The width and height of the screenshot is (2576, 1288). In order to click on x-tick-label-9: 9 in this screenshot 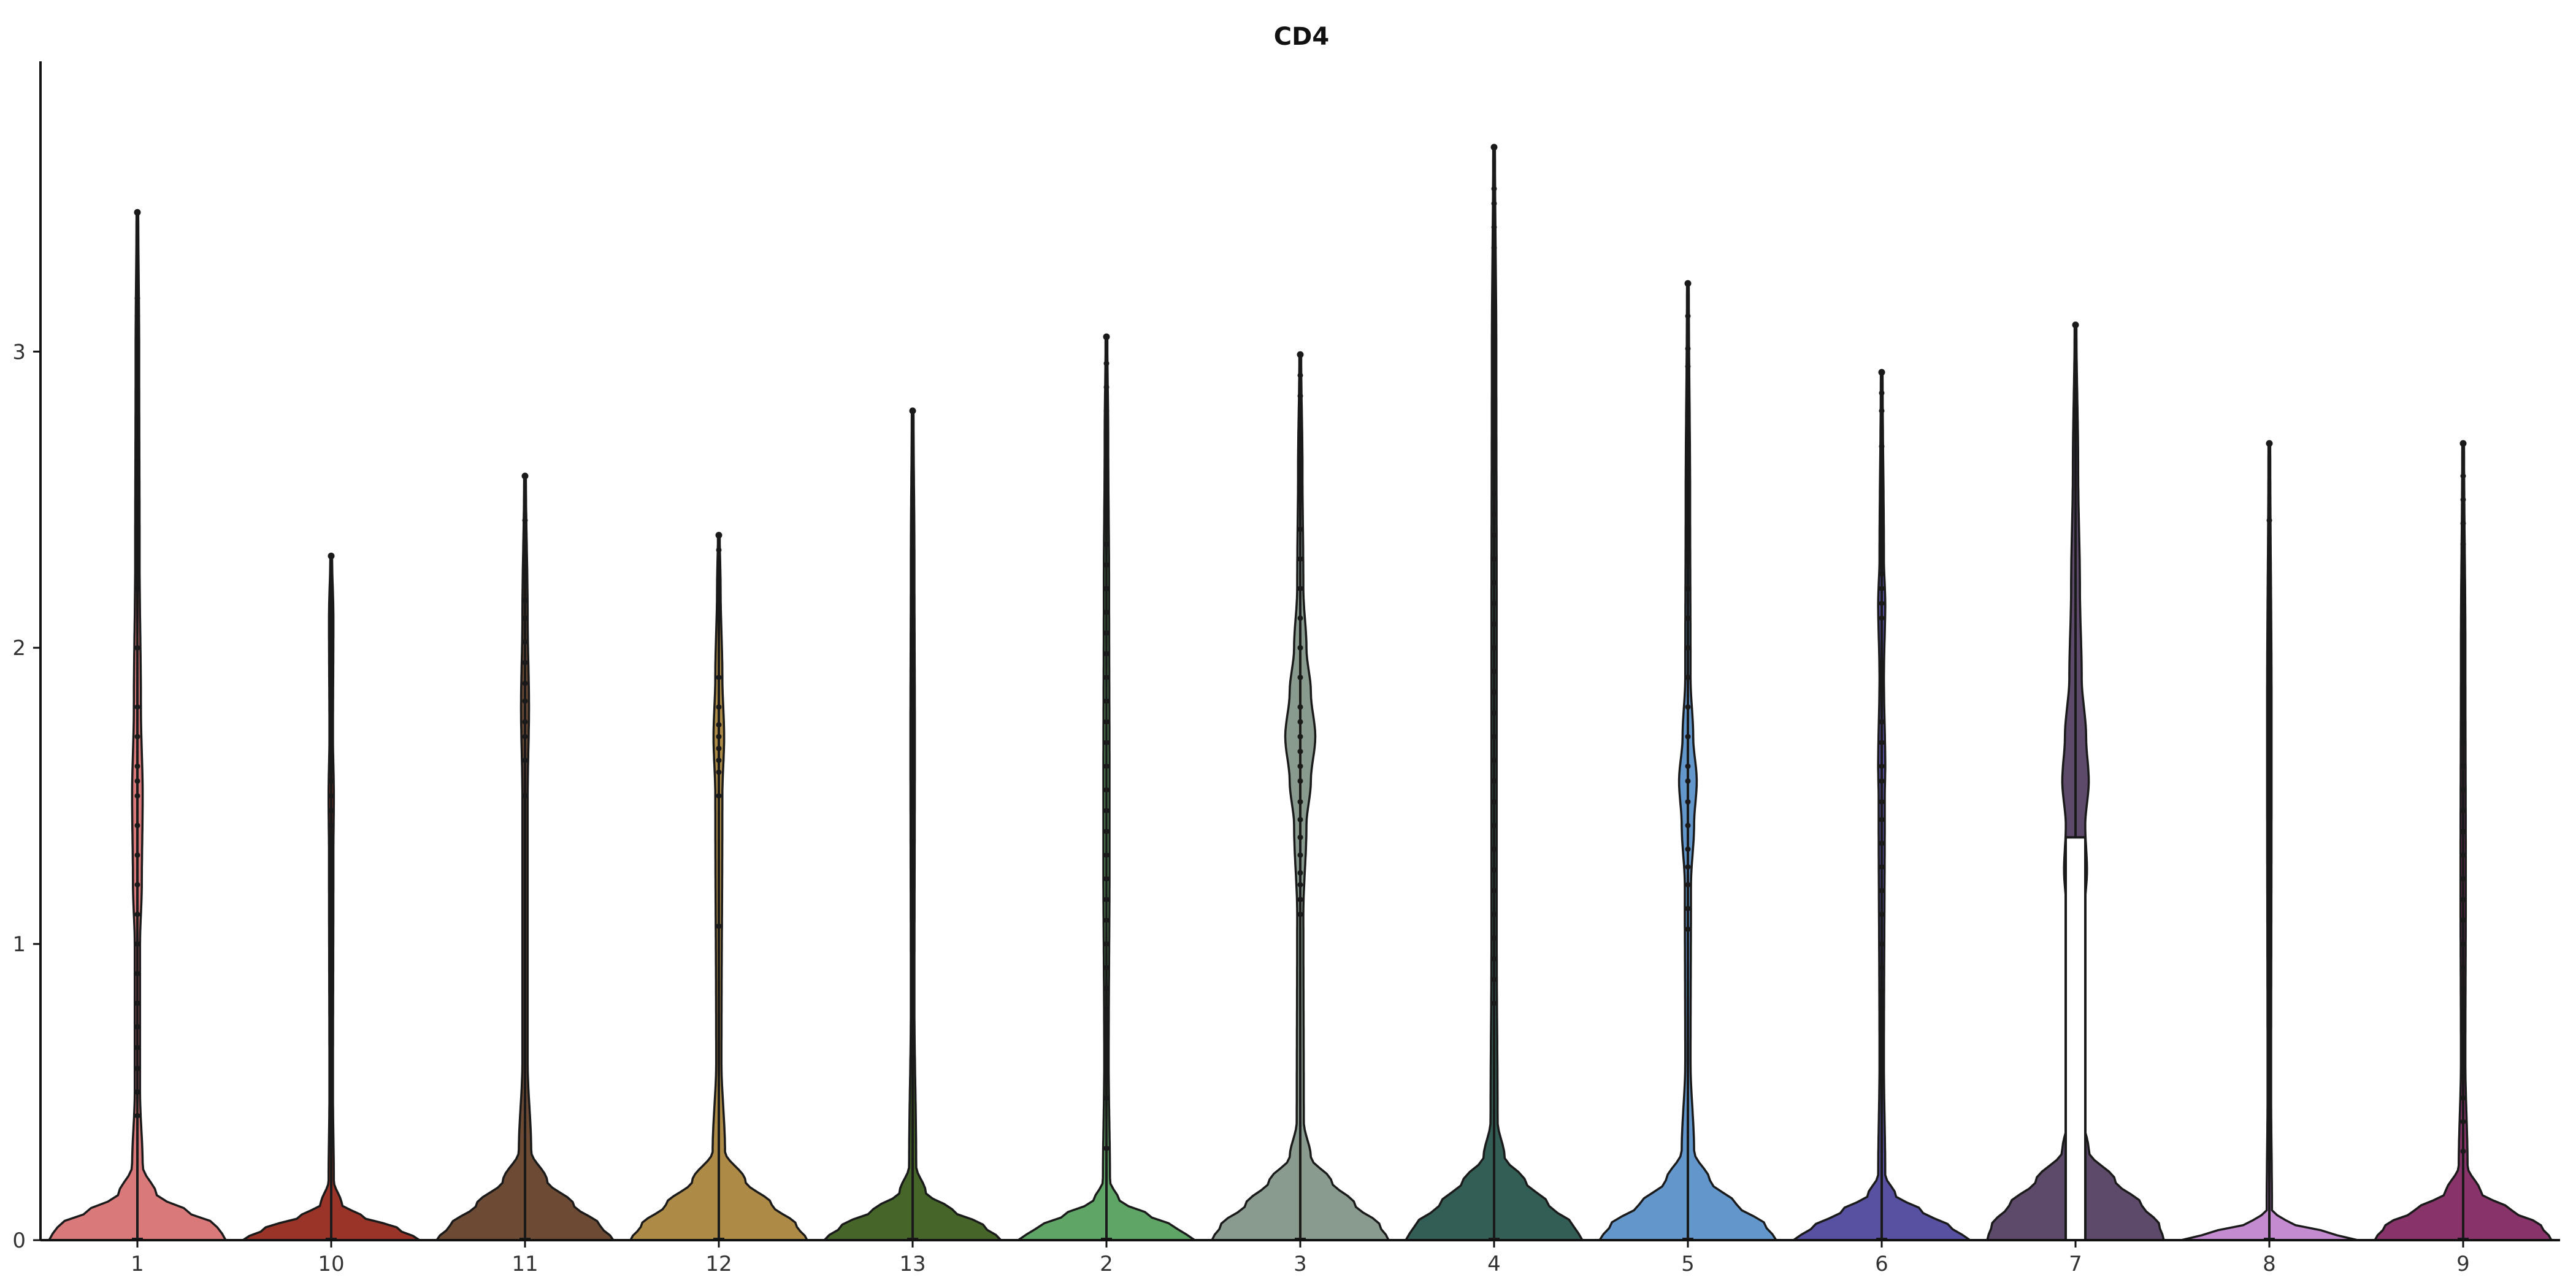, I will do `click(2463, 1264)`.